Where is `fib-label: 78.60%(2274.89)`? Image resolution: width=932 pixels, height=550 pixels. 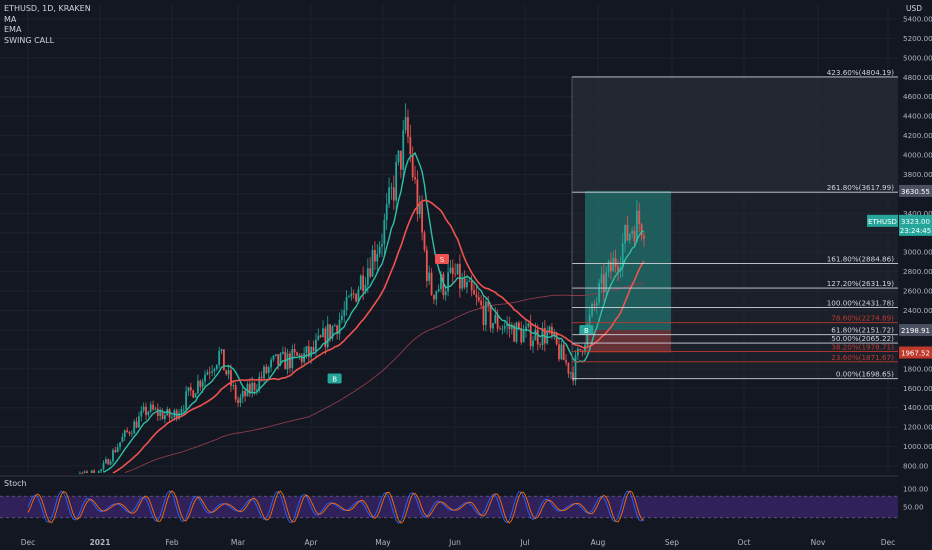 fib-label: 78.60%(2274.89) is located at coordinates (862, 318).